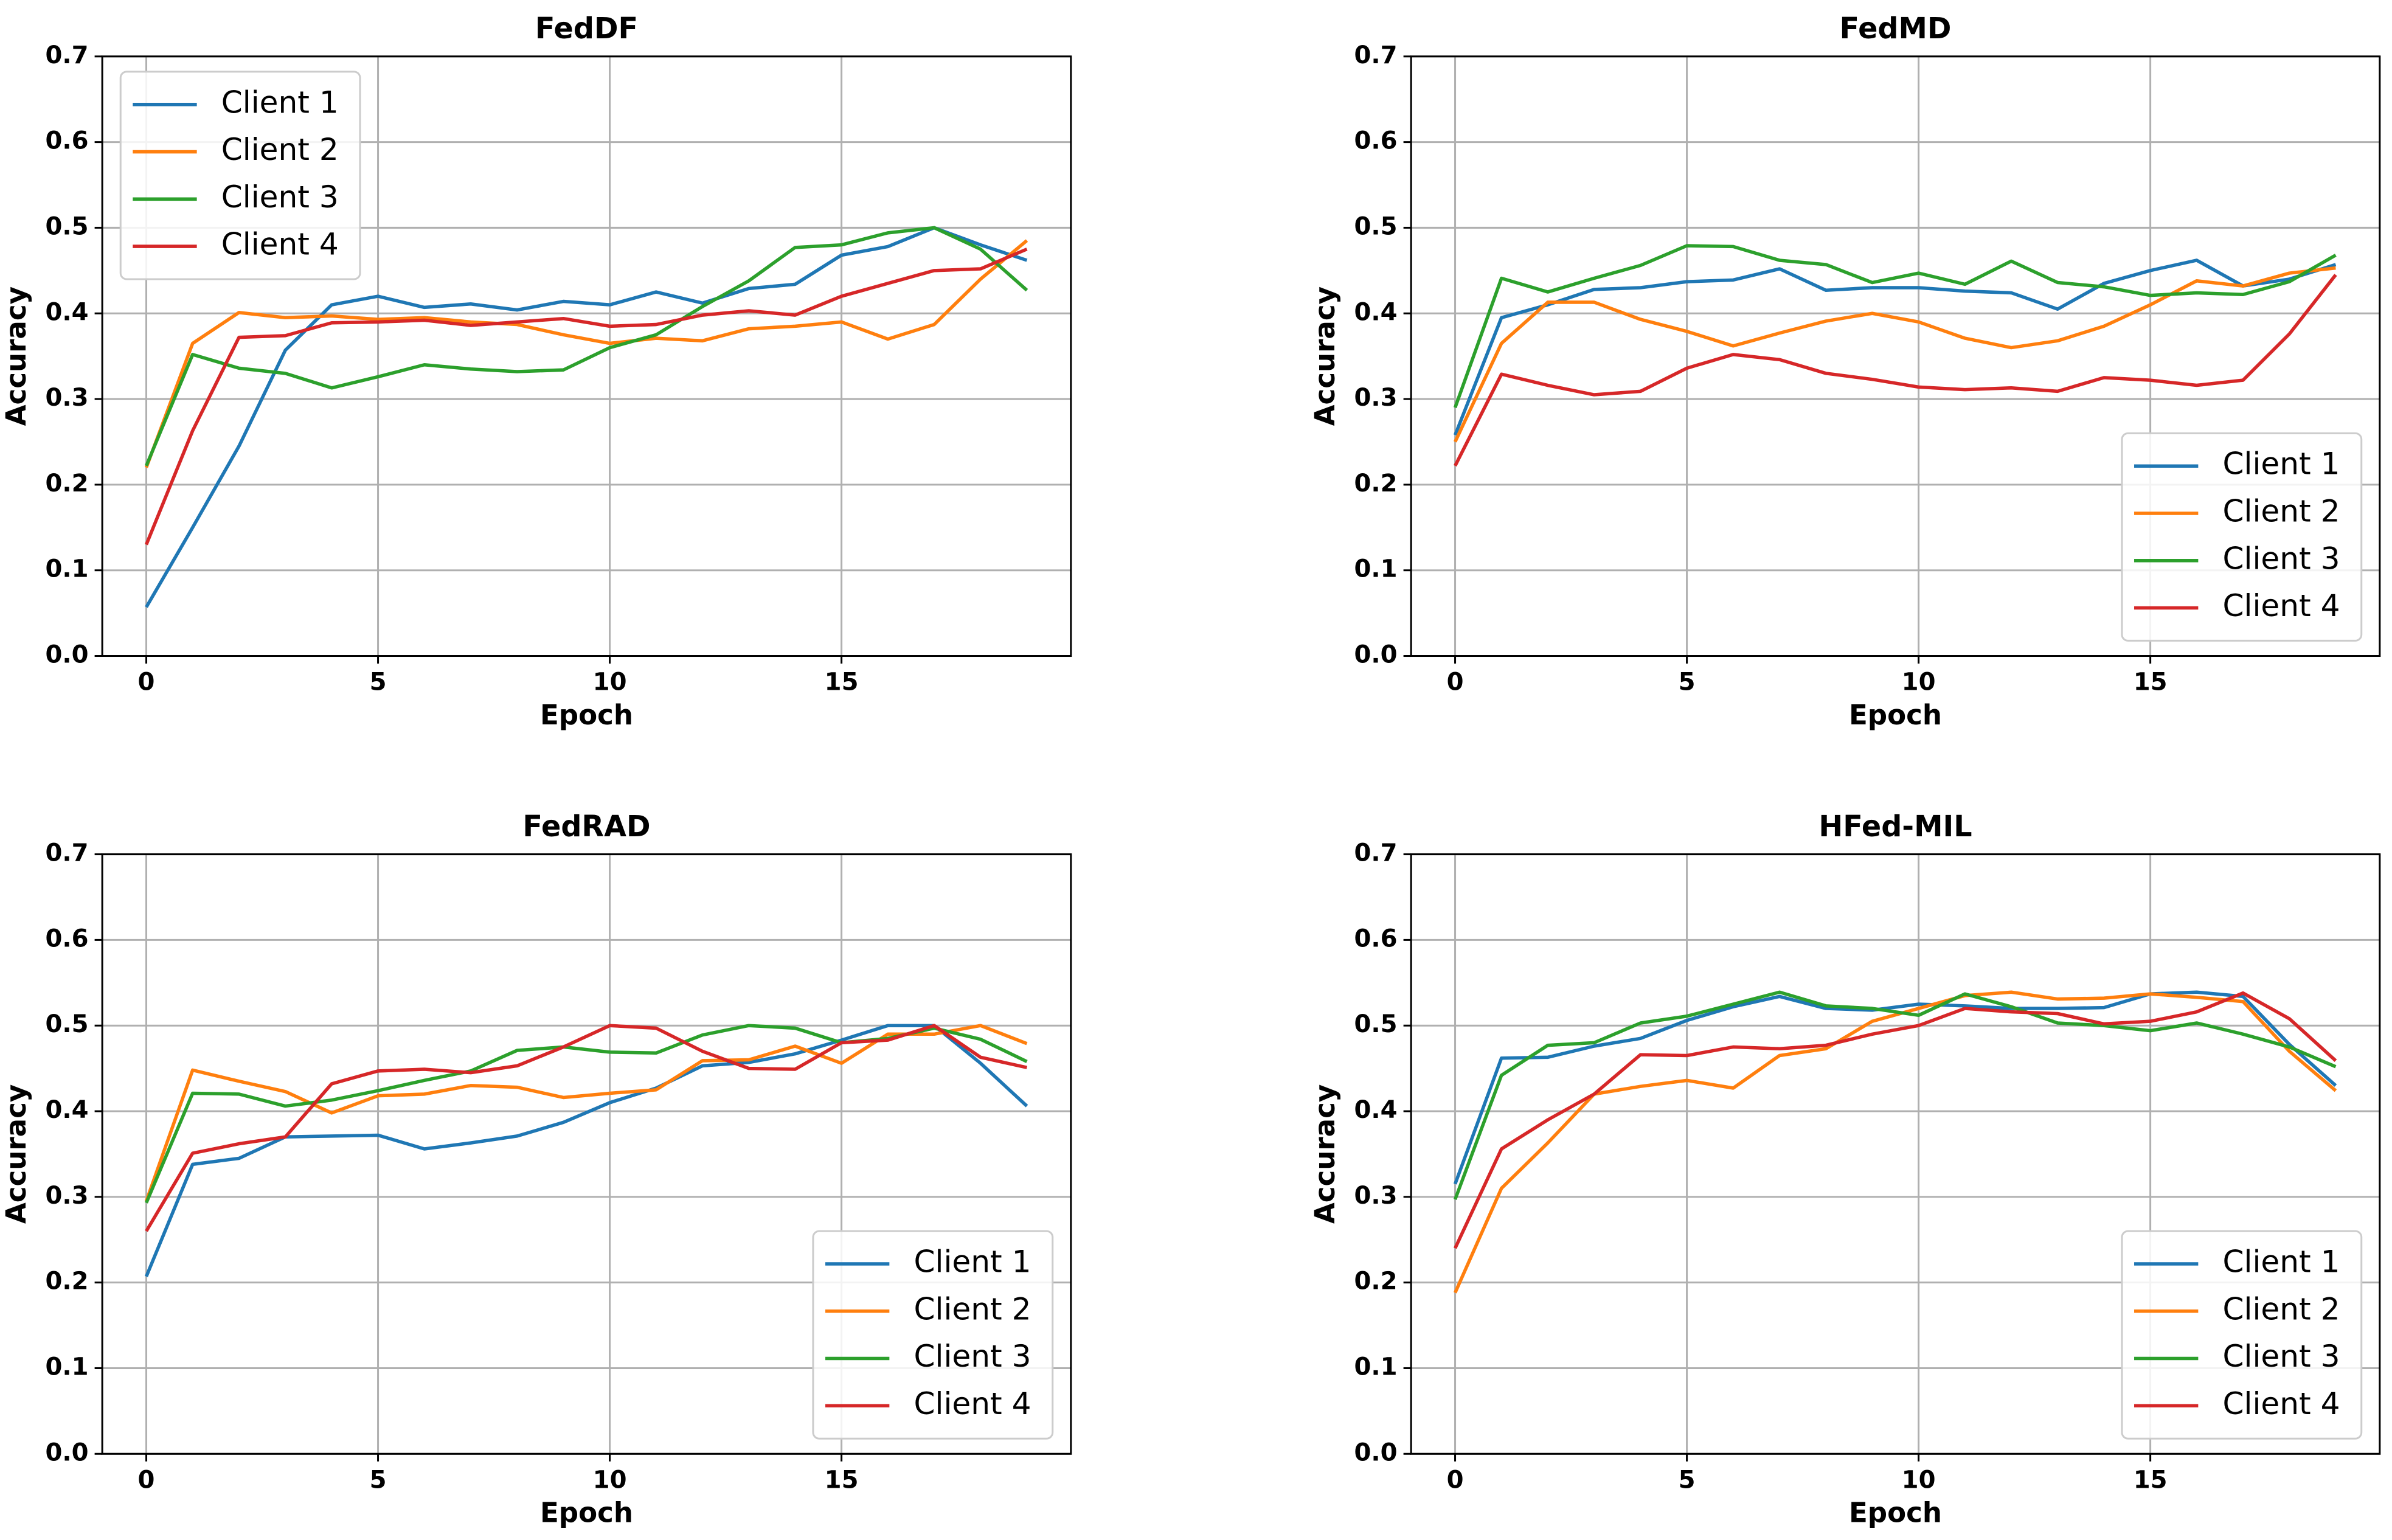  I want to click on chart-title: FedDF, so click(586, 29).